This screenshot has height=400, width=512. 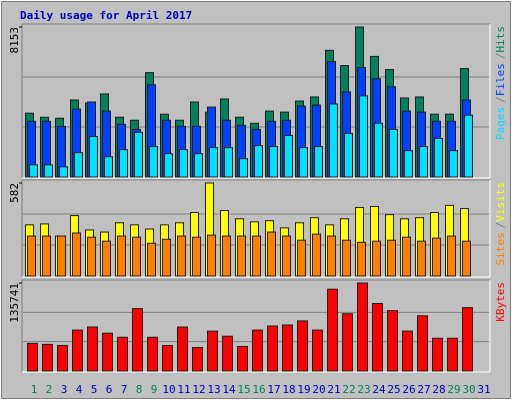 I want to click on x-tick-label: 2, so click(x=49, y=389).